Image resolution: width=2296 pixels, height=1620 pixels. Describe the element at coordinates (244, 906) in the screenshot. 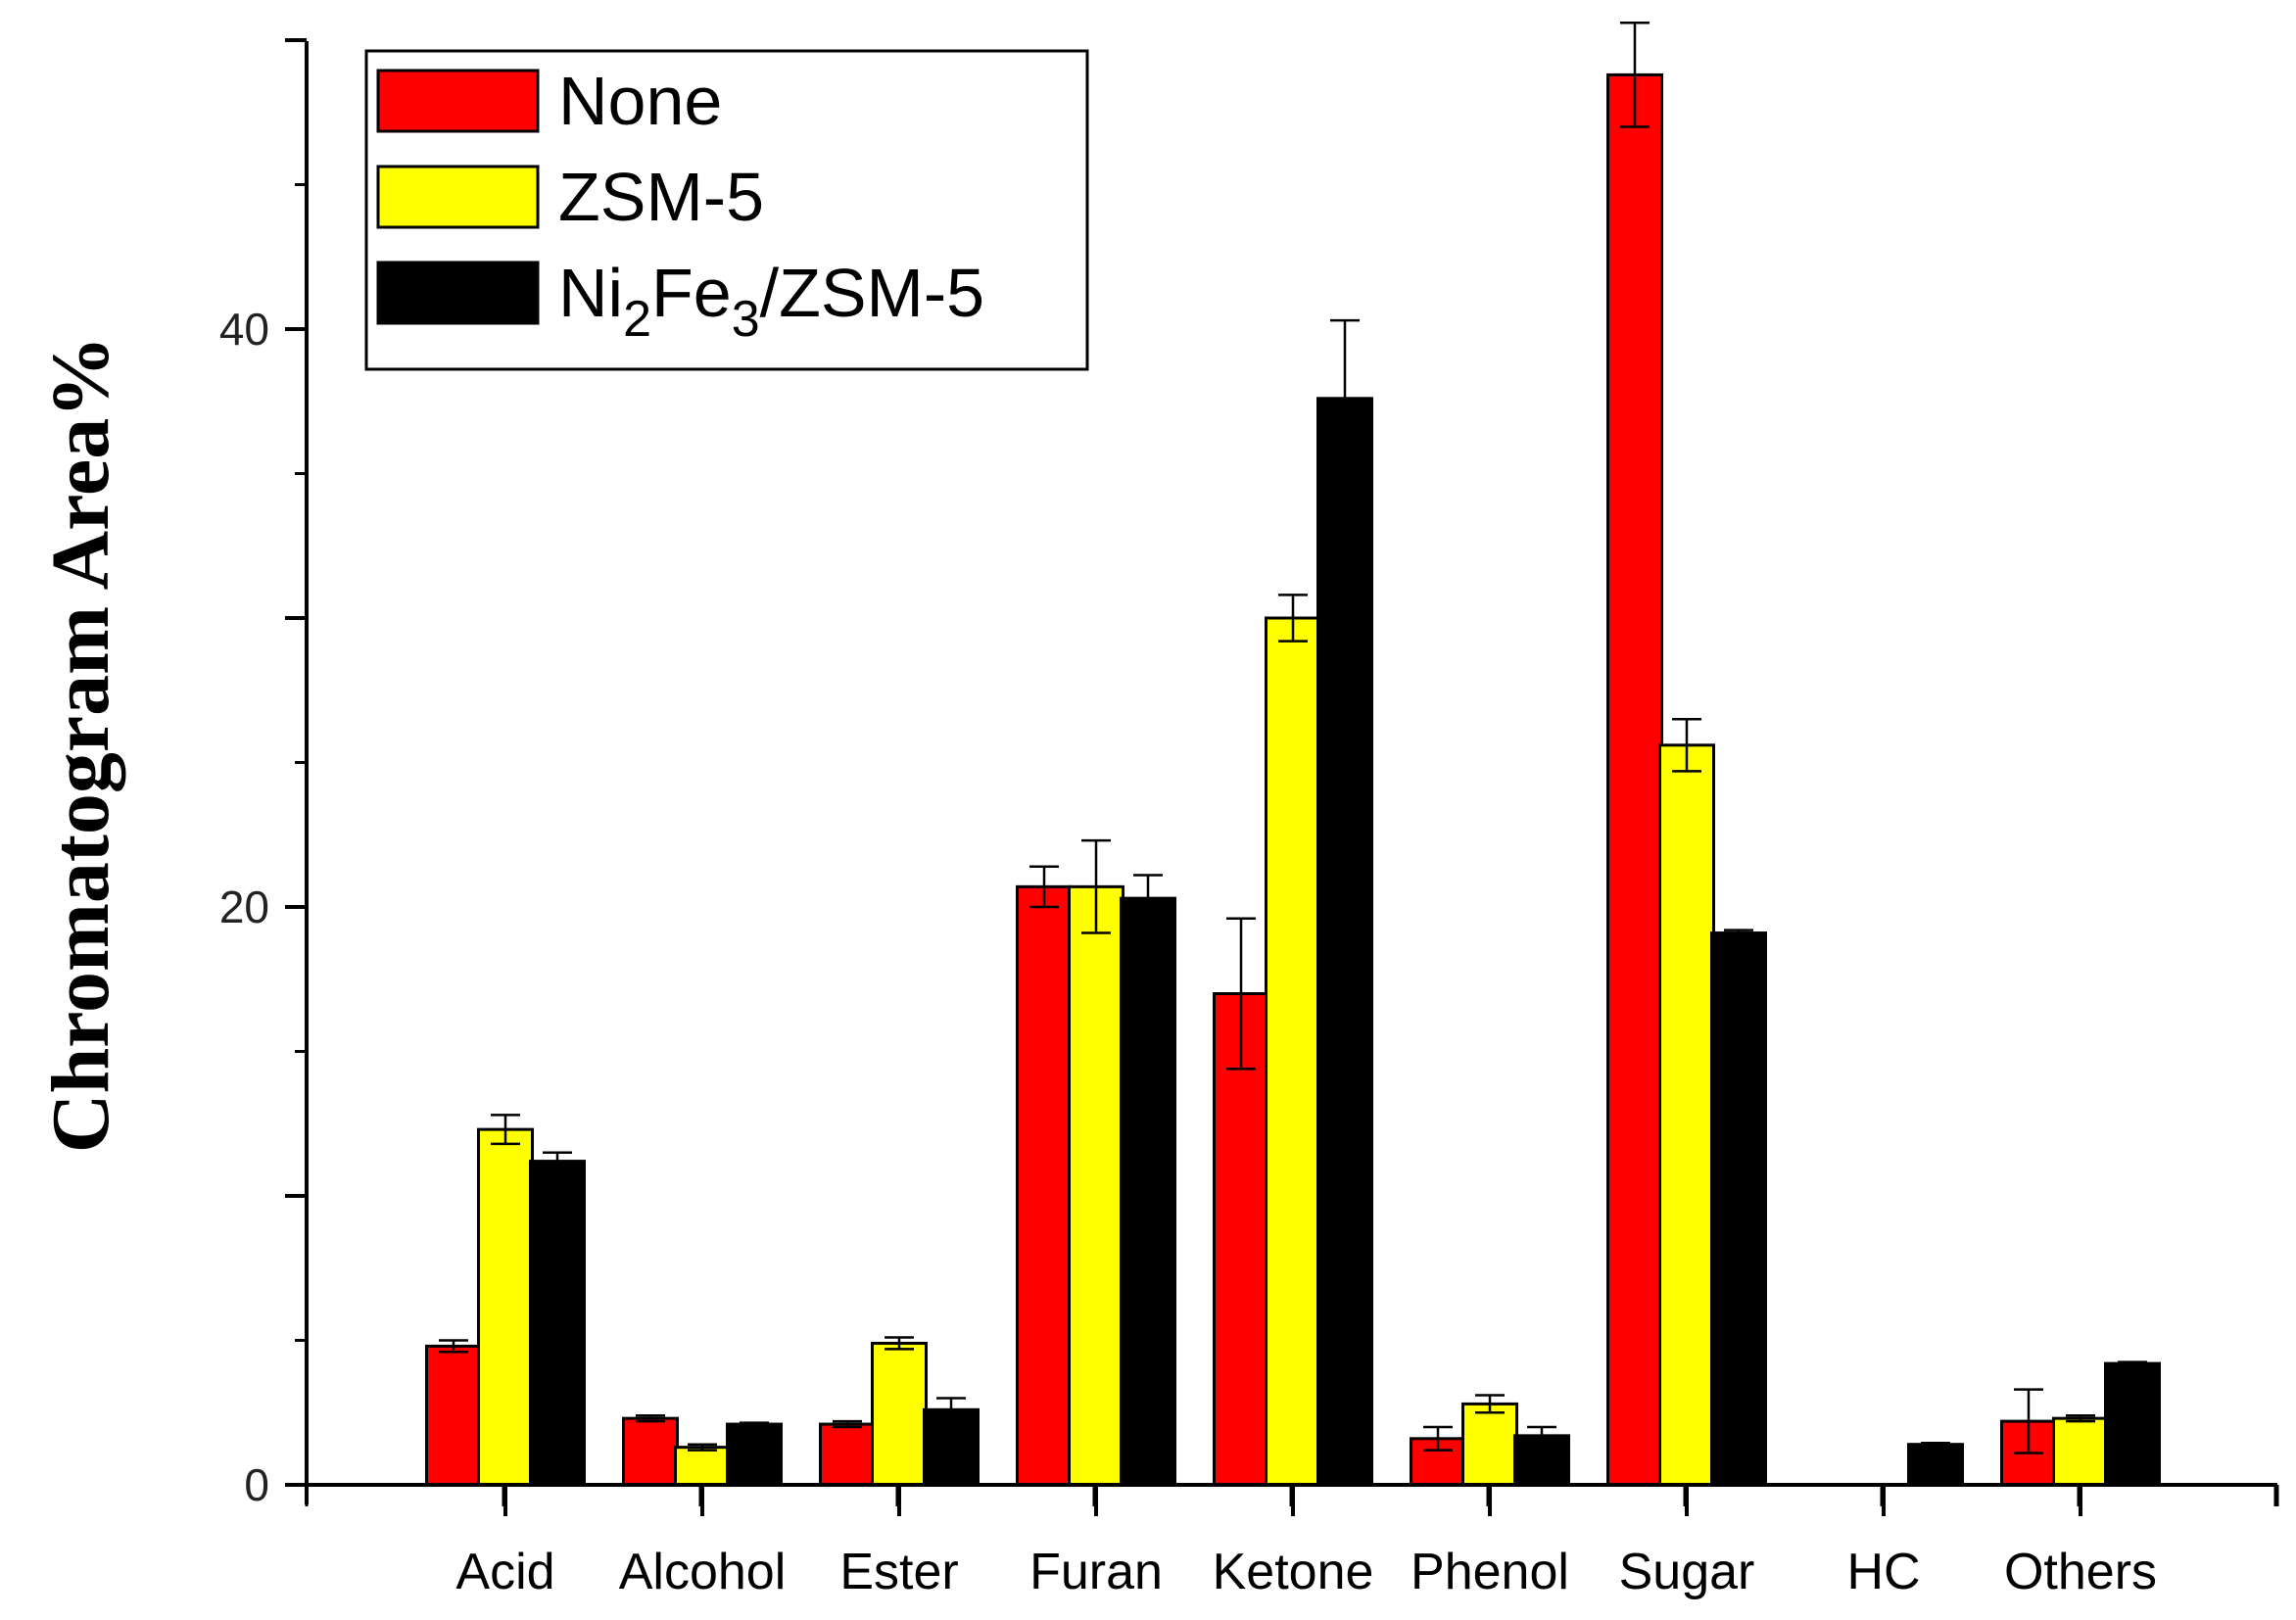

I see `y-tick-label: 20` at that location.